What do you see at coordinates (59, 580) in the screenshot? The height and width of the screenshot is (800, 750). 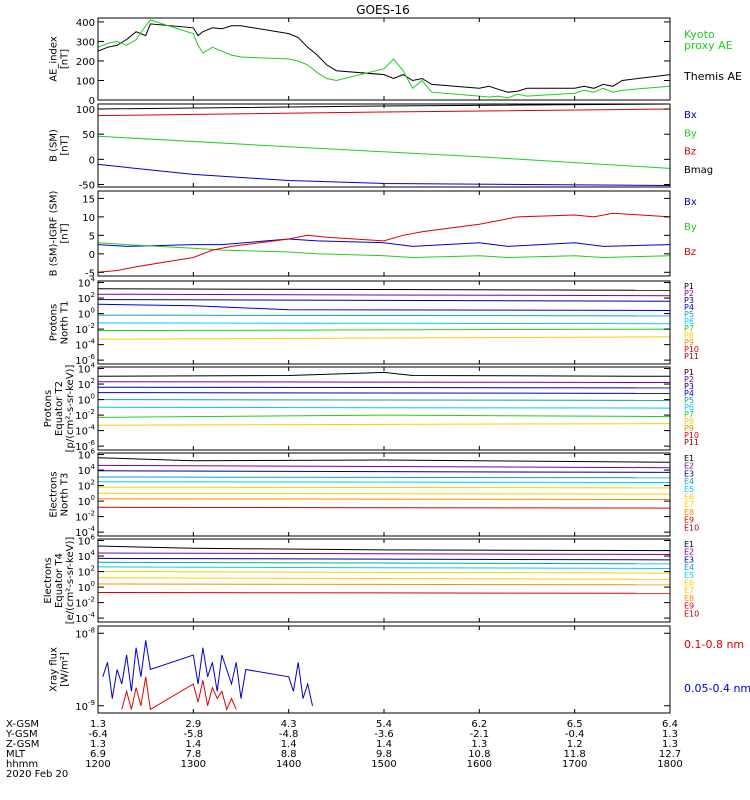 I see `panel-7-ylabel: Equator T4` at bounding box center [59, 580].